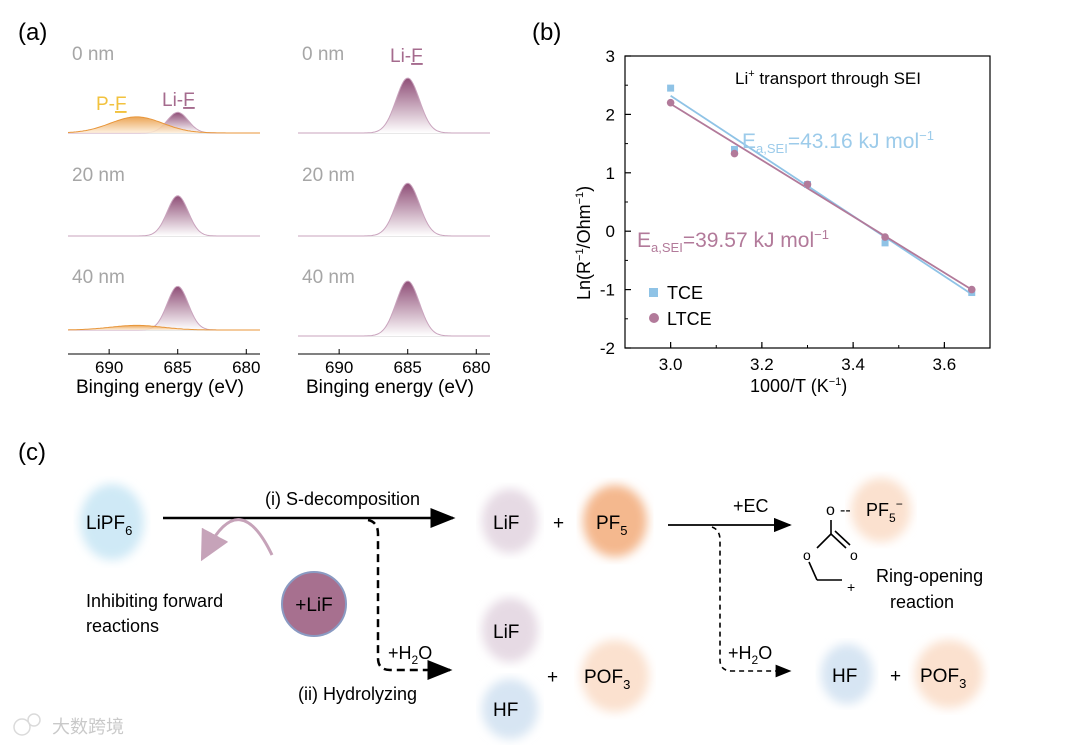 The width and height of the screenshot is (1080, 746). Describe the element at coordinates (339, 367) in the screenshot. I see `xps-tick-label: 690` at that location.